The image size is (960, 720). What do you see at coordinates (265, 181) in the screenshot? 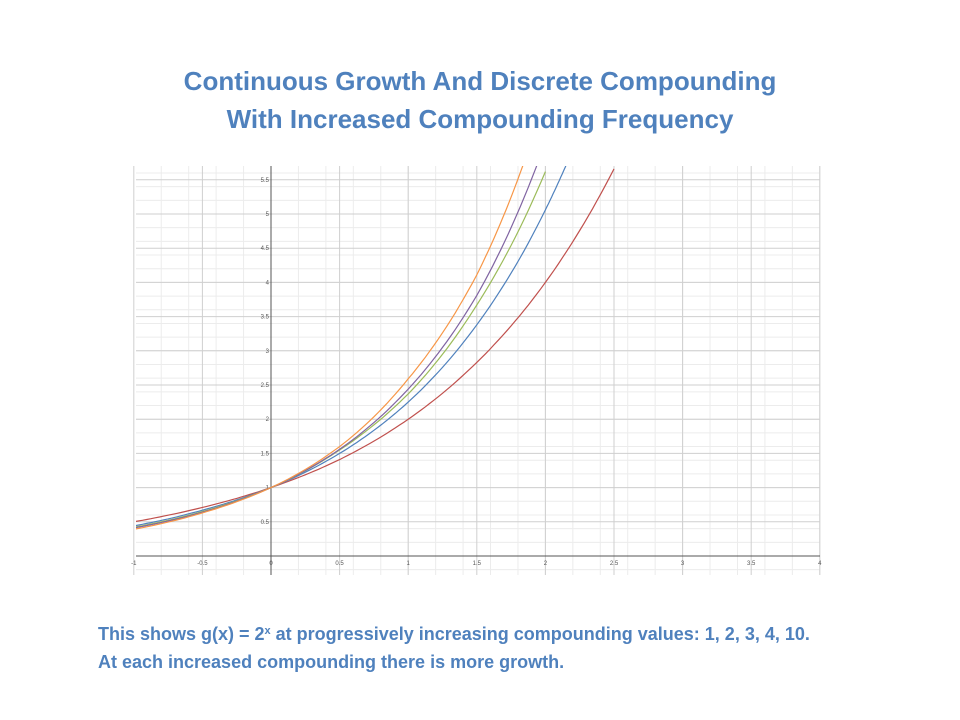
I see `y-tick-label: 5.5` at bounding box center [265, 181].